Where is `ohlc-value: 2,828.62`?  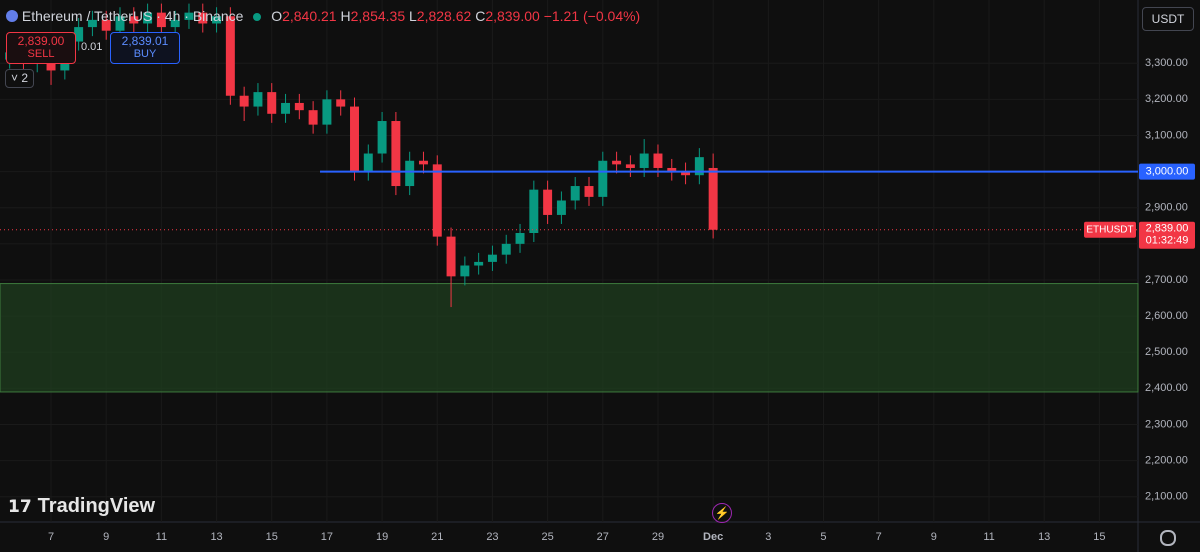
ohlc-value: 2,828.62 is located at coordinates (444, 16).